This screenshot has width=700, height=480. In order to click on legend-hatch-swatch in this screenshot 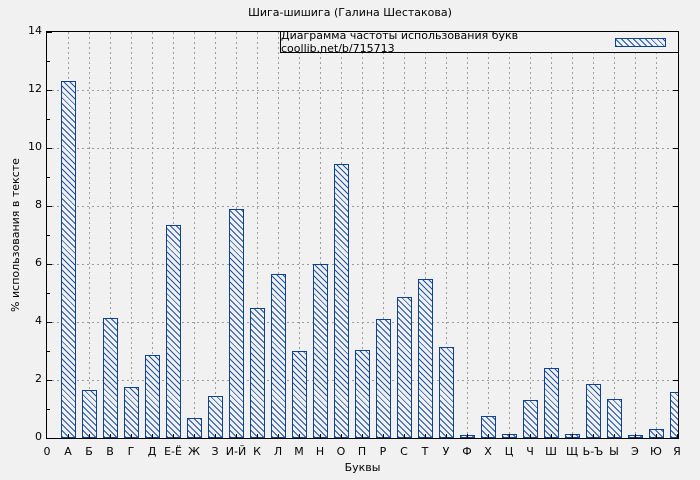, I will do `click(640, 42)`.